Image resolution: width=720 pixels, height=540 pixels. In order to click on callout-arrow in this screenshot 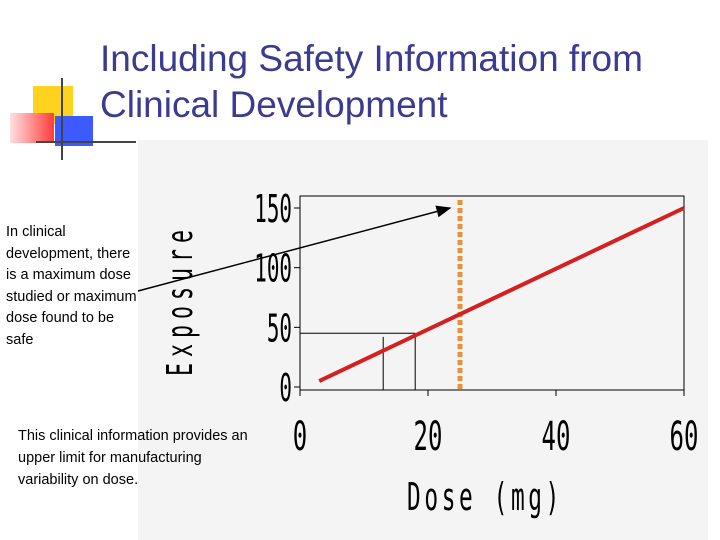, I will do `click(294, 248)`.